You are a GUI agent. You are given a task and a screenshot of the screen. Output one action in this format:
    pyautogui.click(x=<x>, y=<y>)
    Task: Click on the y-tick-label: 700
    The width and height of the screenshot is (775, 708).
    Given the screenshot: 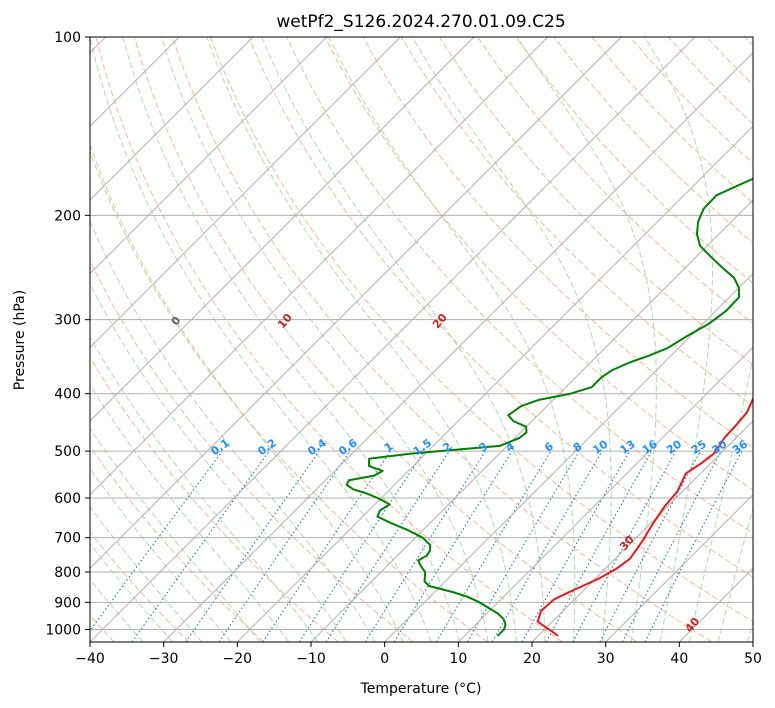 What is the action you would take?
    pyautogui.click(x=67, y=539)
    